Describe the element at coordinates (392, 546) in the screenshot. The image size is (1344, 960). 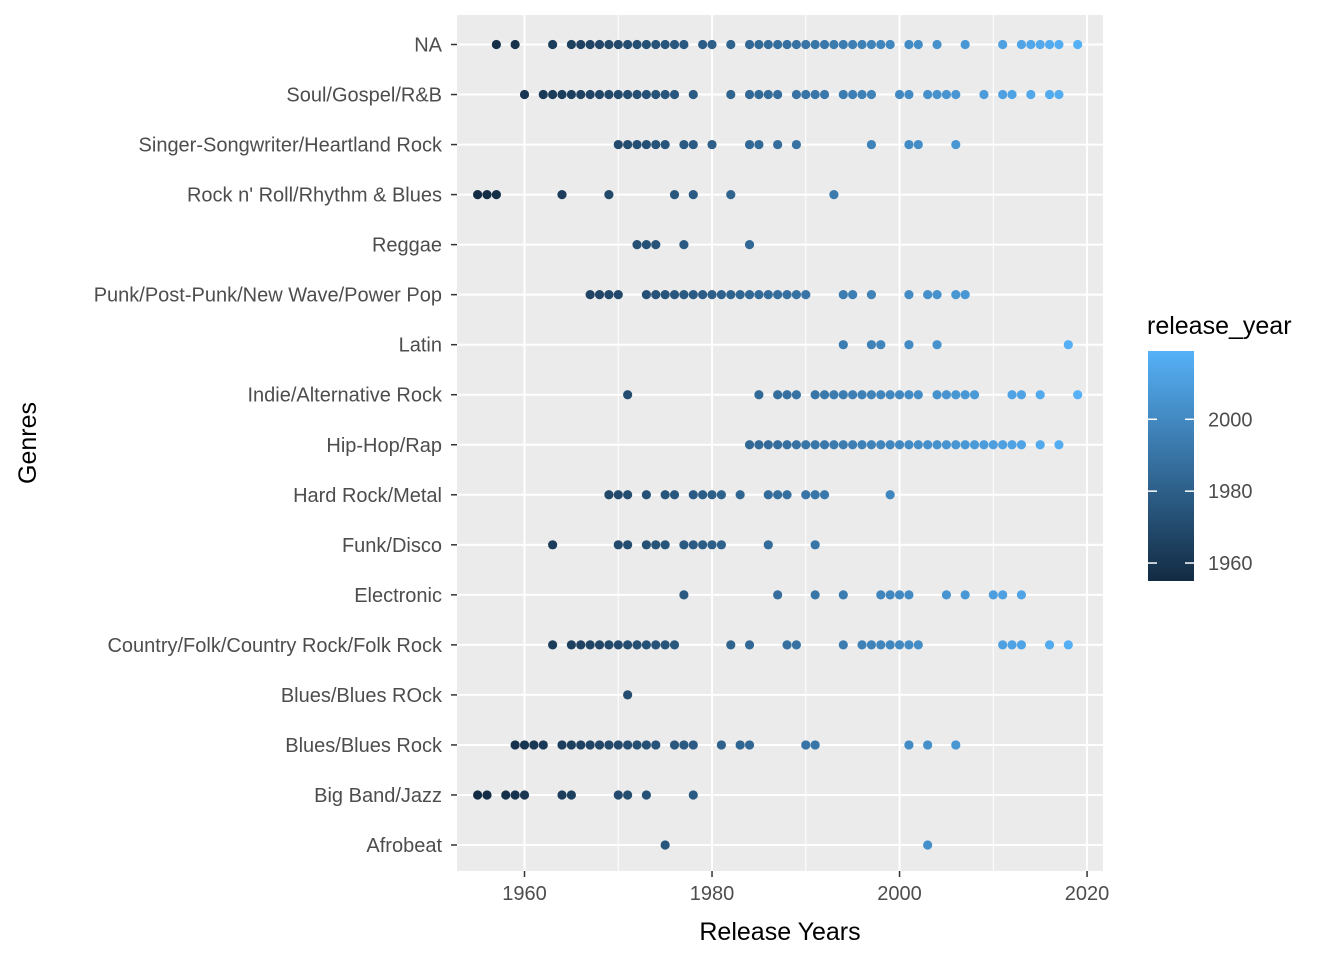
I see `y-tick-label: Funk/Disco` at that location.